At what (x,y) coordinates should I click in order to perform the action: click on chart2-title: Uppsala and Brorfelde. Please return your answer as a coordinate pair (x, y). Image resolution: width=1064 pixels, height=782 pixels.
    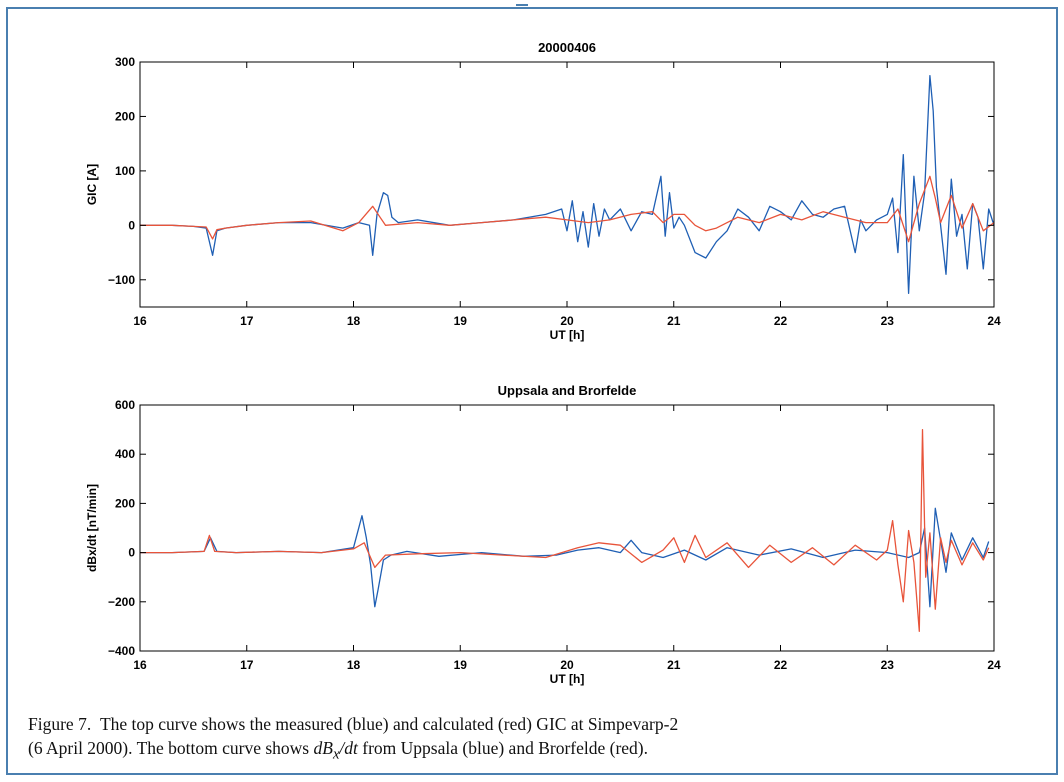
    Looking at the image, I should click on (567, 390).